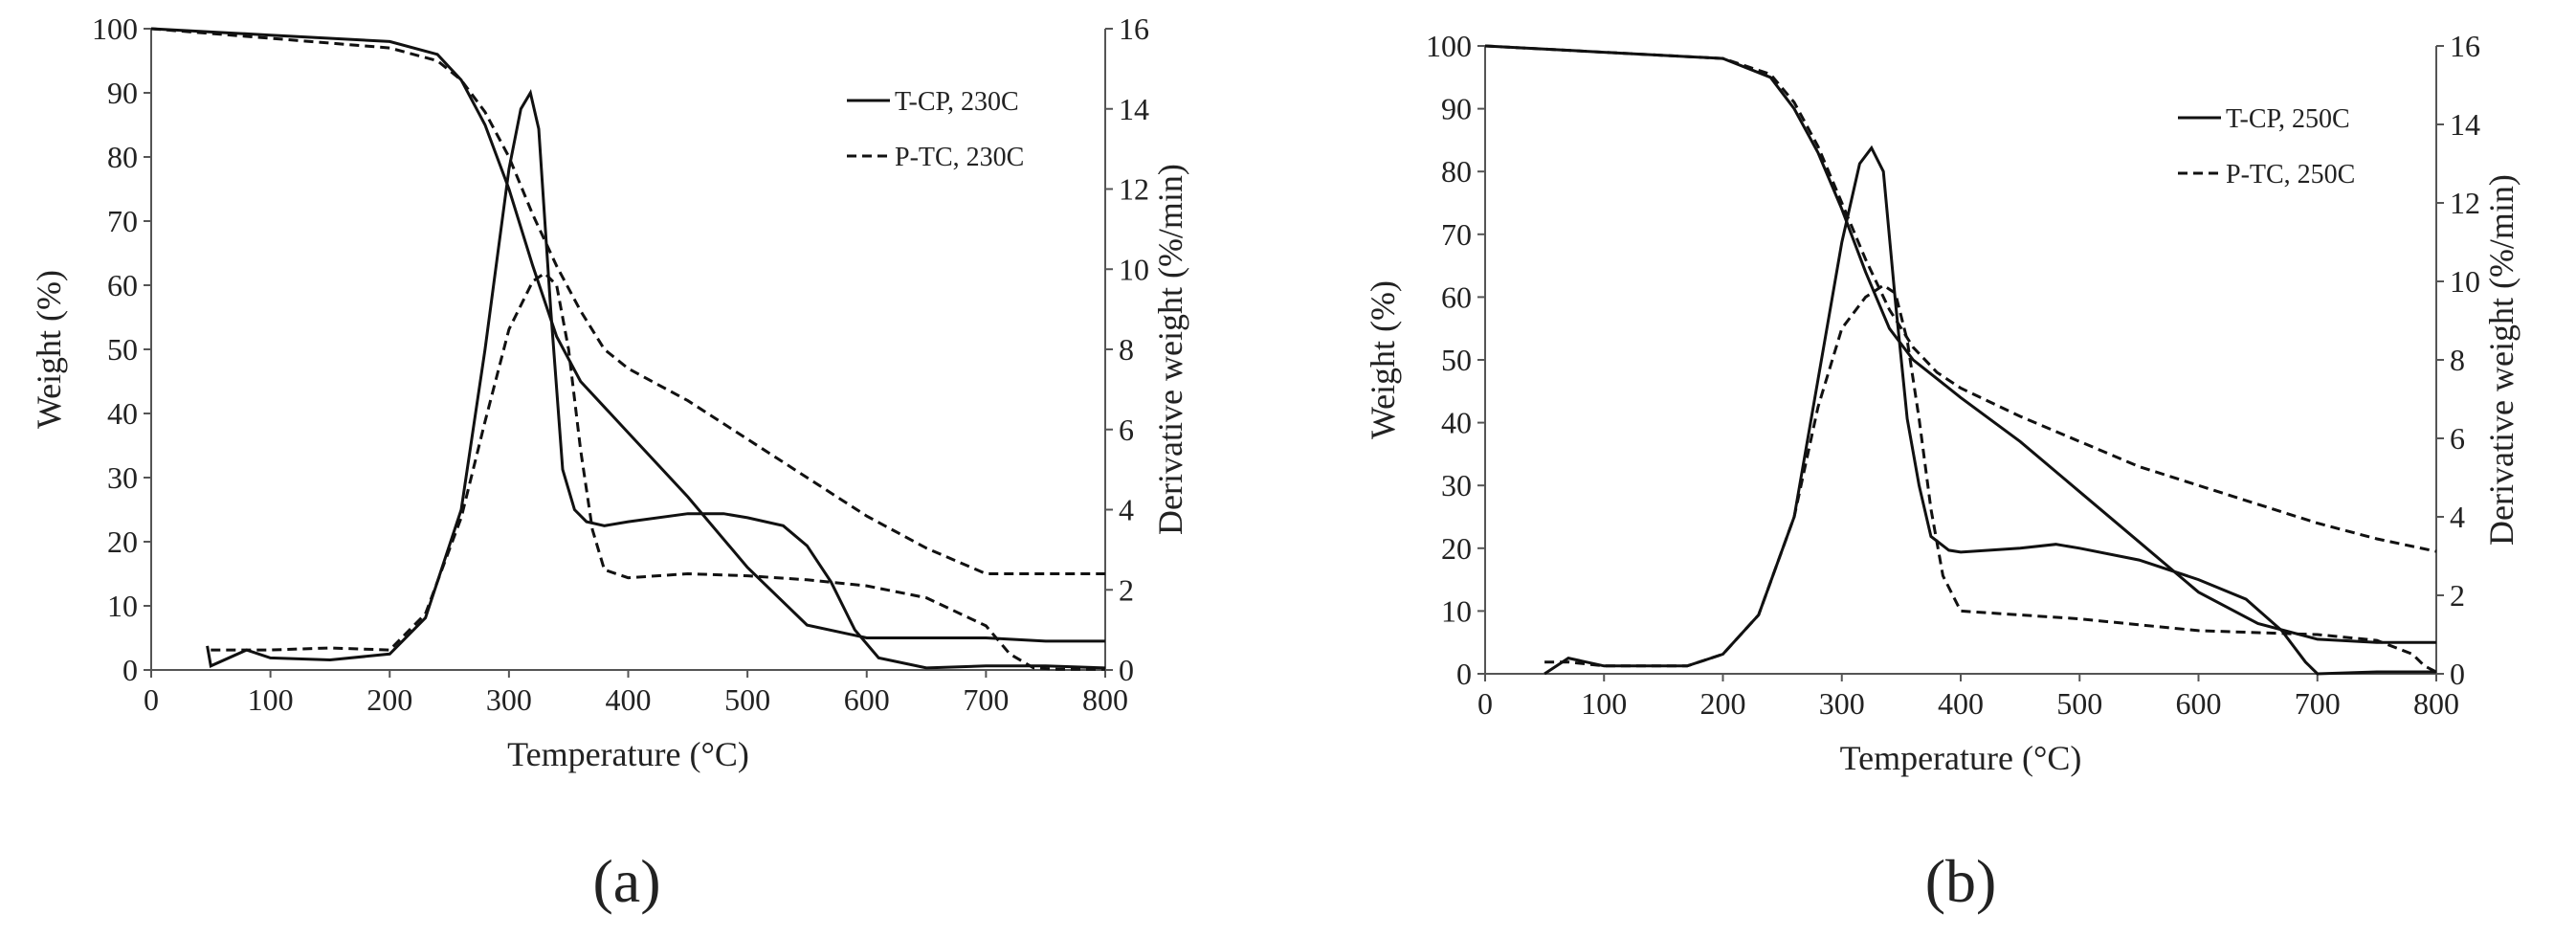  What do you see at coordinates (957, 102) in the screenshot?
I see `legend-label: T-CP, 230C` at bounding box center [957, 102].